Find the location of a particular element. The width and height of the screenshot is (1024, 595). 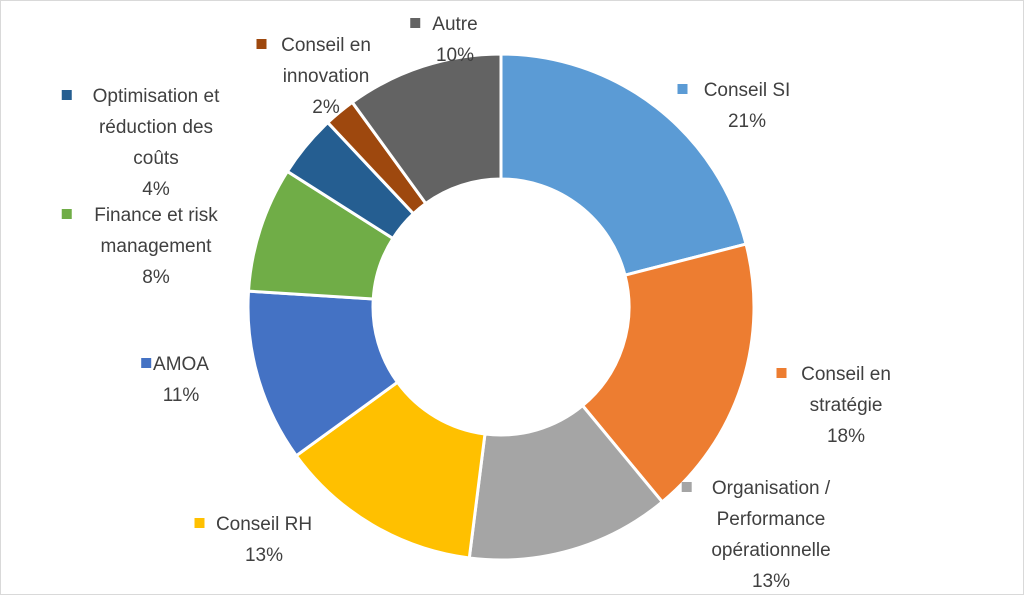

data-label-autre: Autre 10% is located at coordinates (444, 40).